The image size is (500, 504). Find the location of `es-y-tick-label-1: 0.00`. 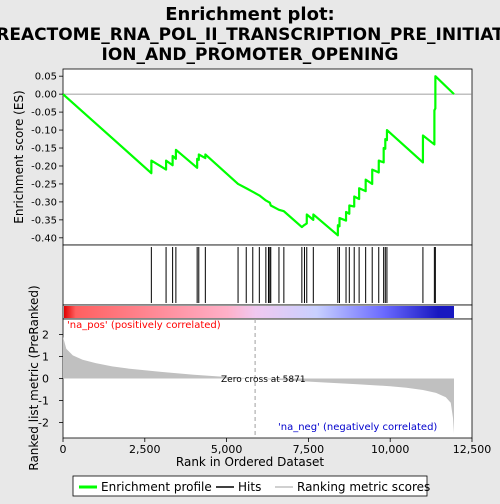

es-y-tick-label-1: 0.00 is located at coordinates (46, 95).